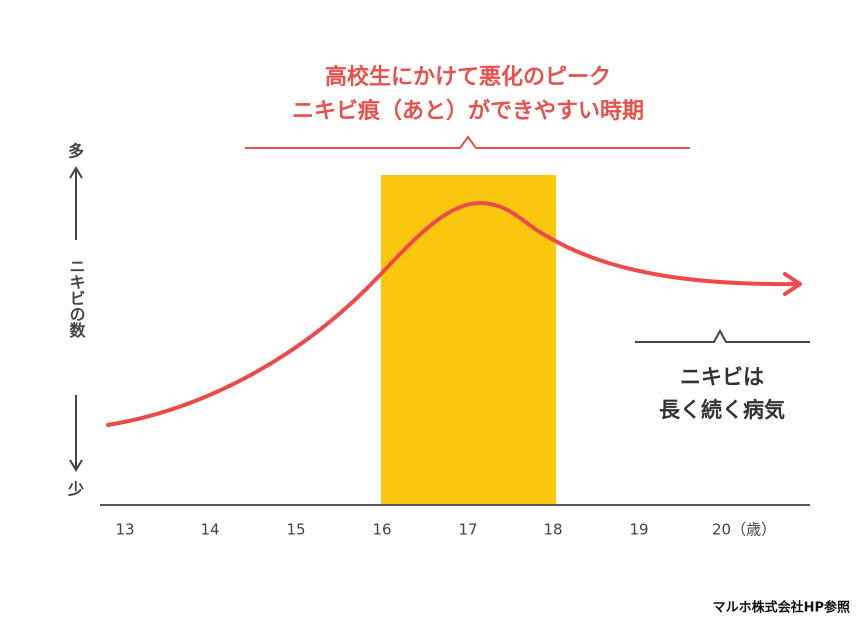 The image size is (860, 620). What do you see at coordinates (468, 340) in the screenshot?
I see `highlight-period` at bounding box center [468, 340].